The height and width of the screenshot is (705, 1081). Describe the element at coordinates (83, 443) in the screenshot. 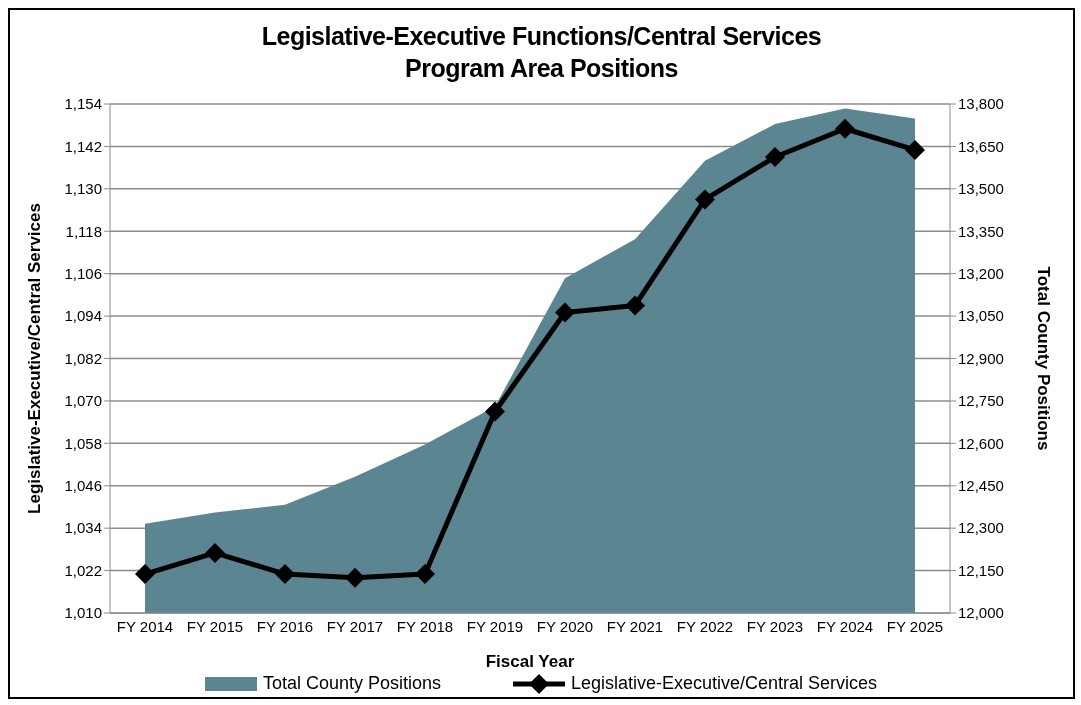

I see `y-tick-label: 1,058` at that location.